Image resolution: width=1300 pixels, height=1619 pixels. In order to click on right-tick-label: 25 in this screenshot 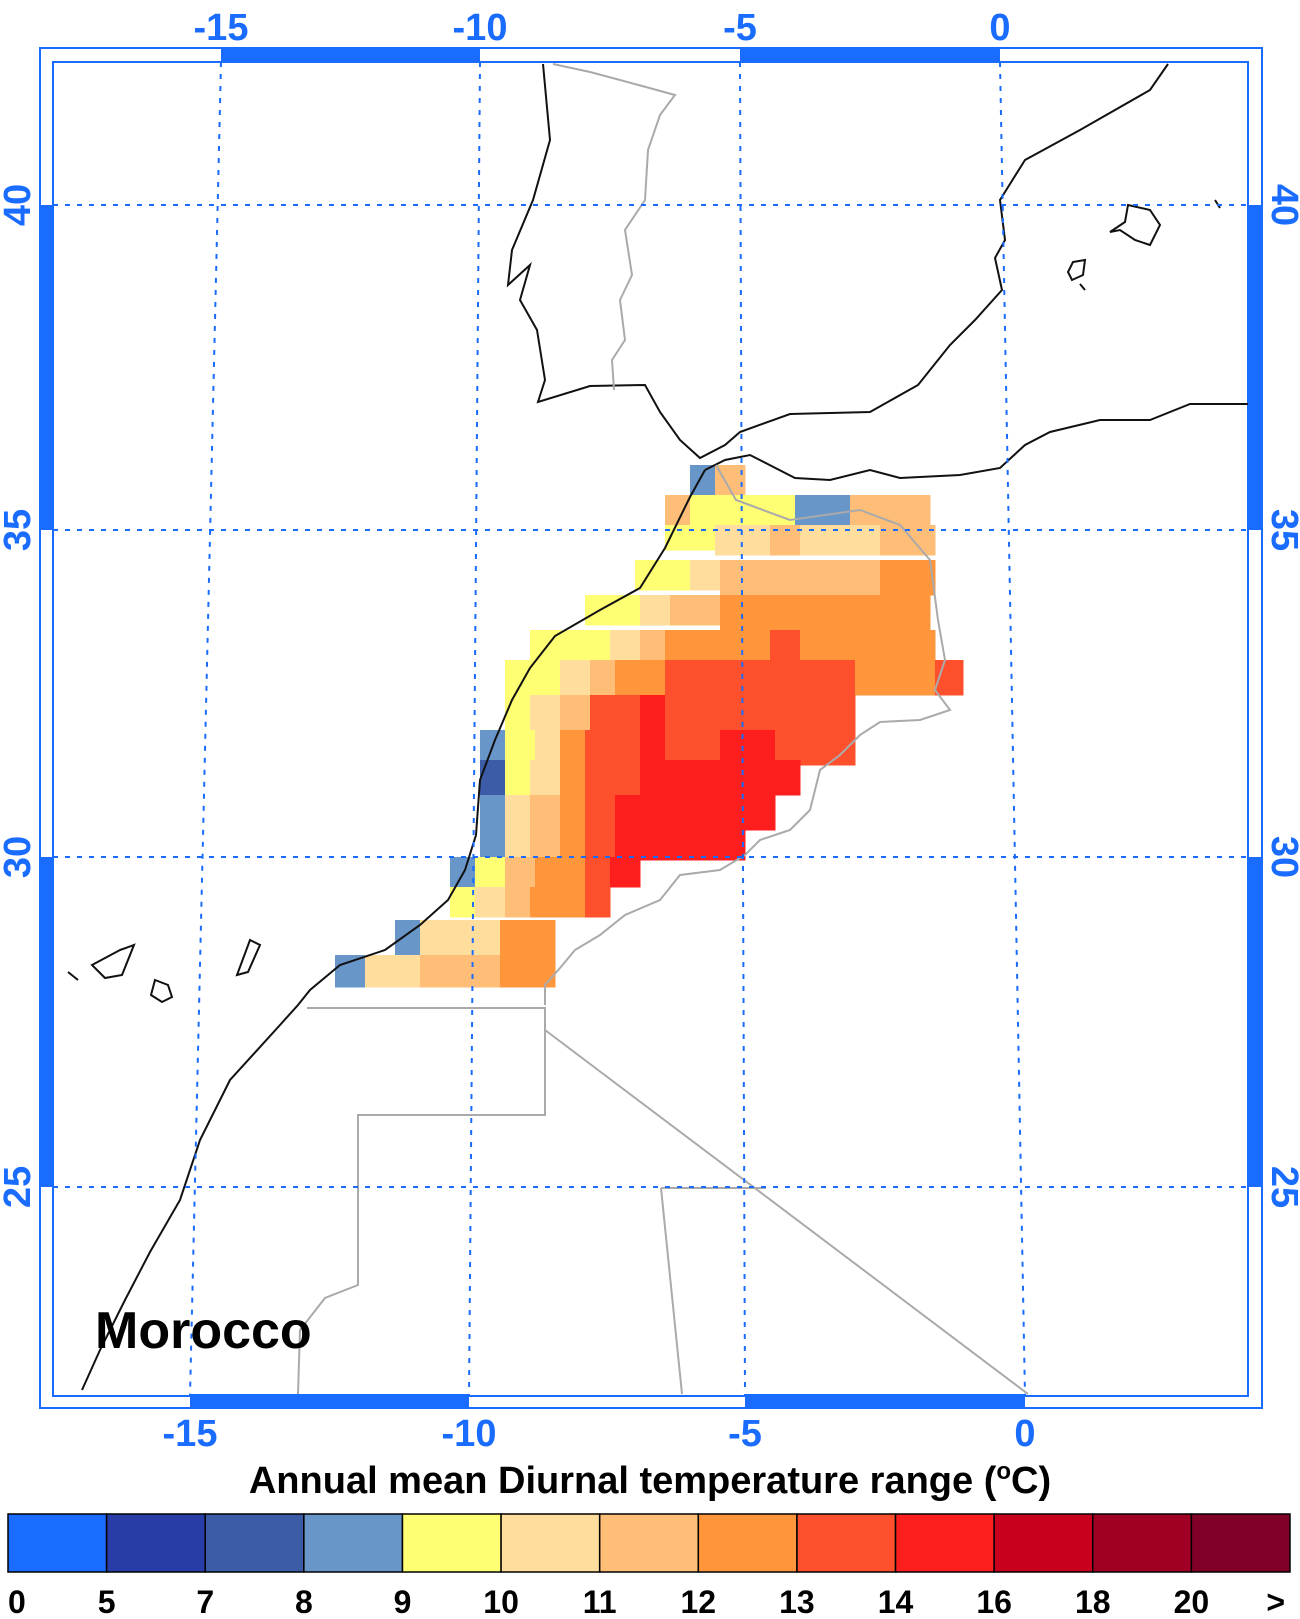, I will do `click(1281, 1187)`.